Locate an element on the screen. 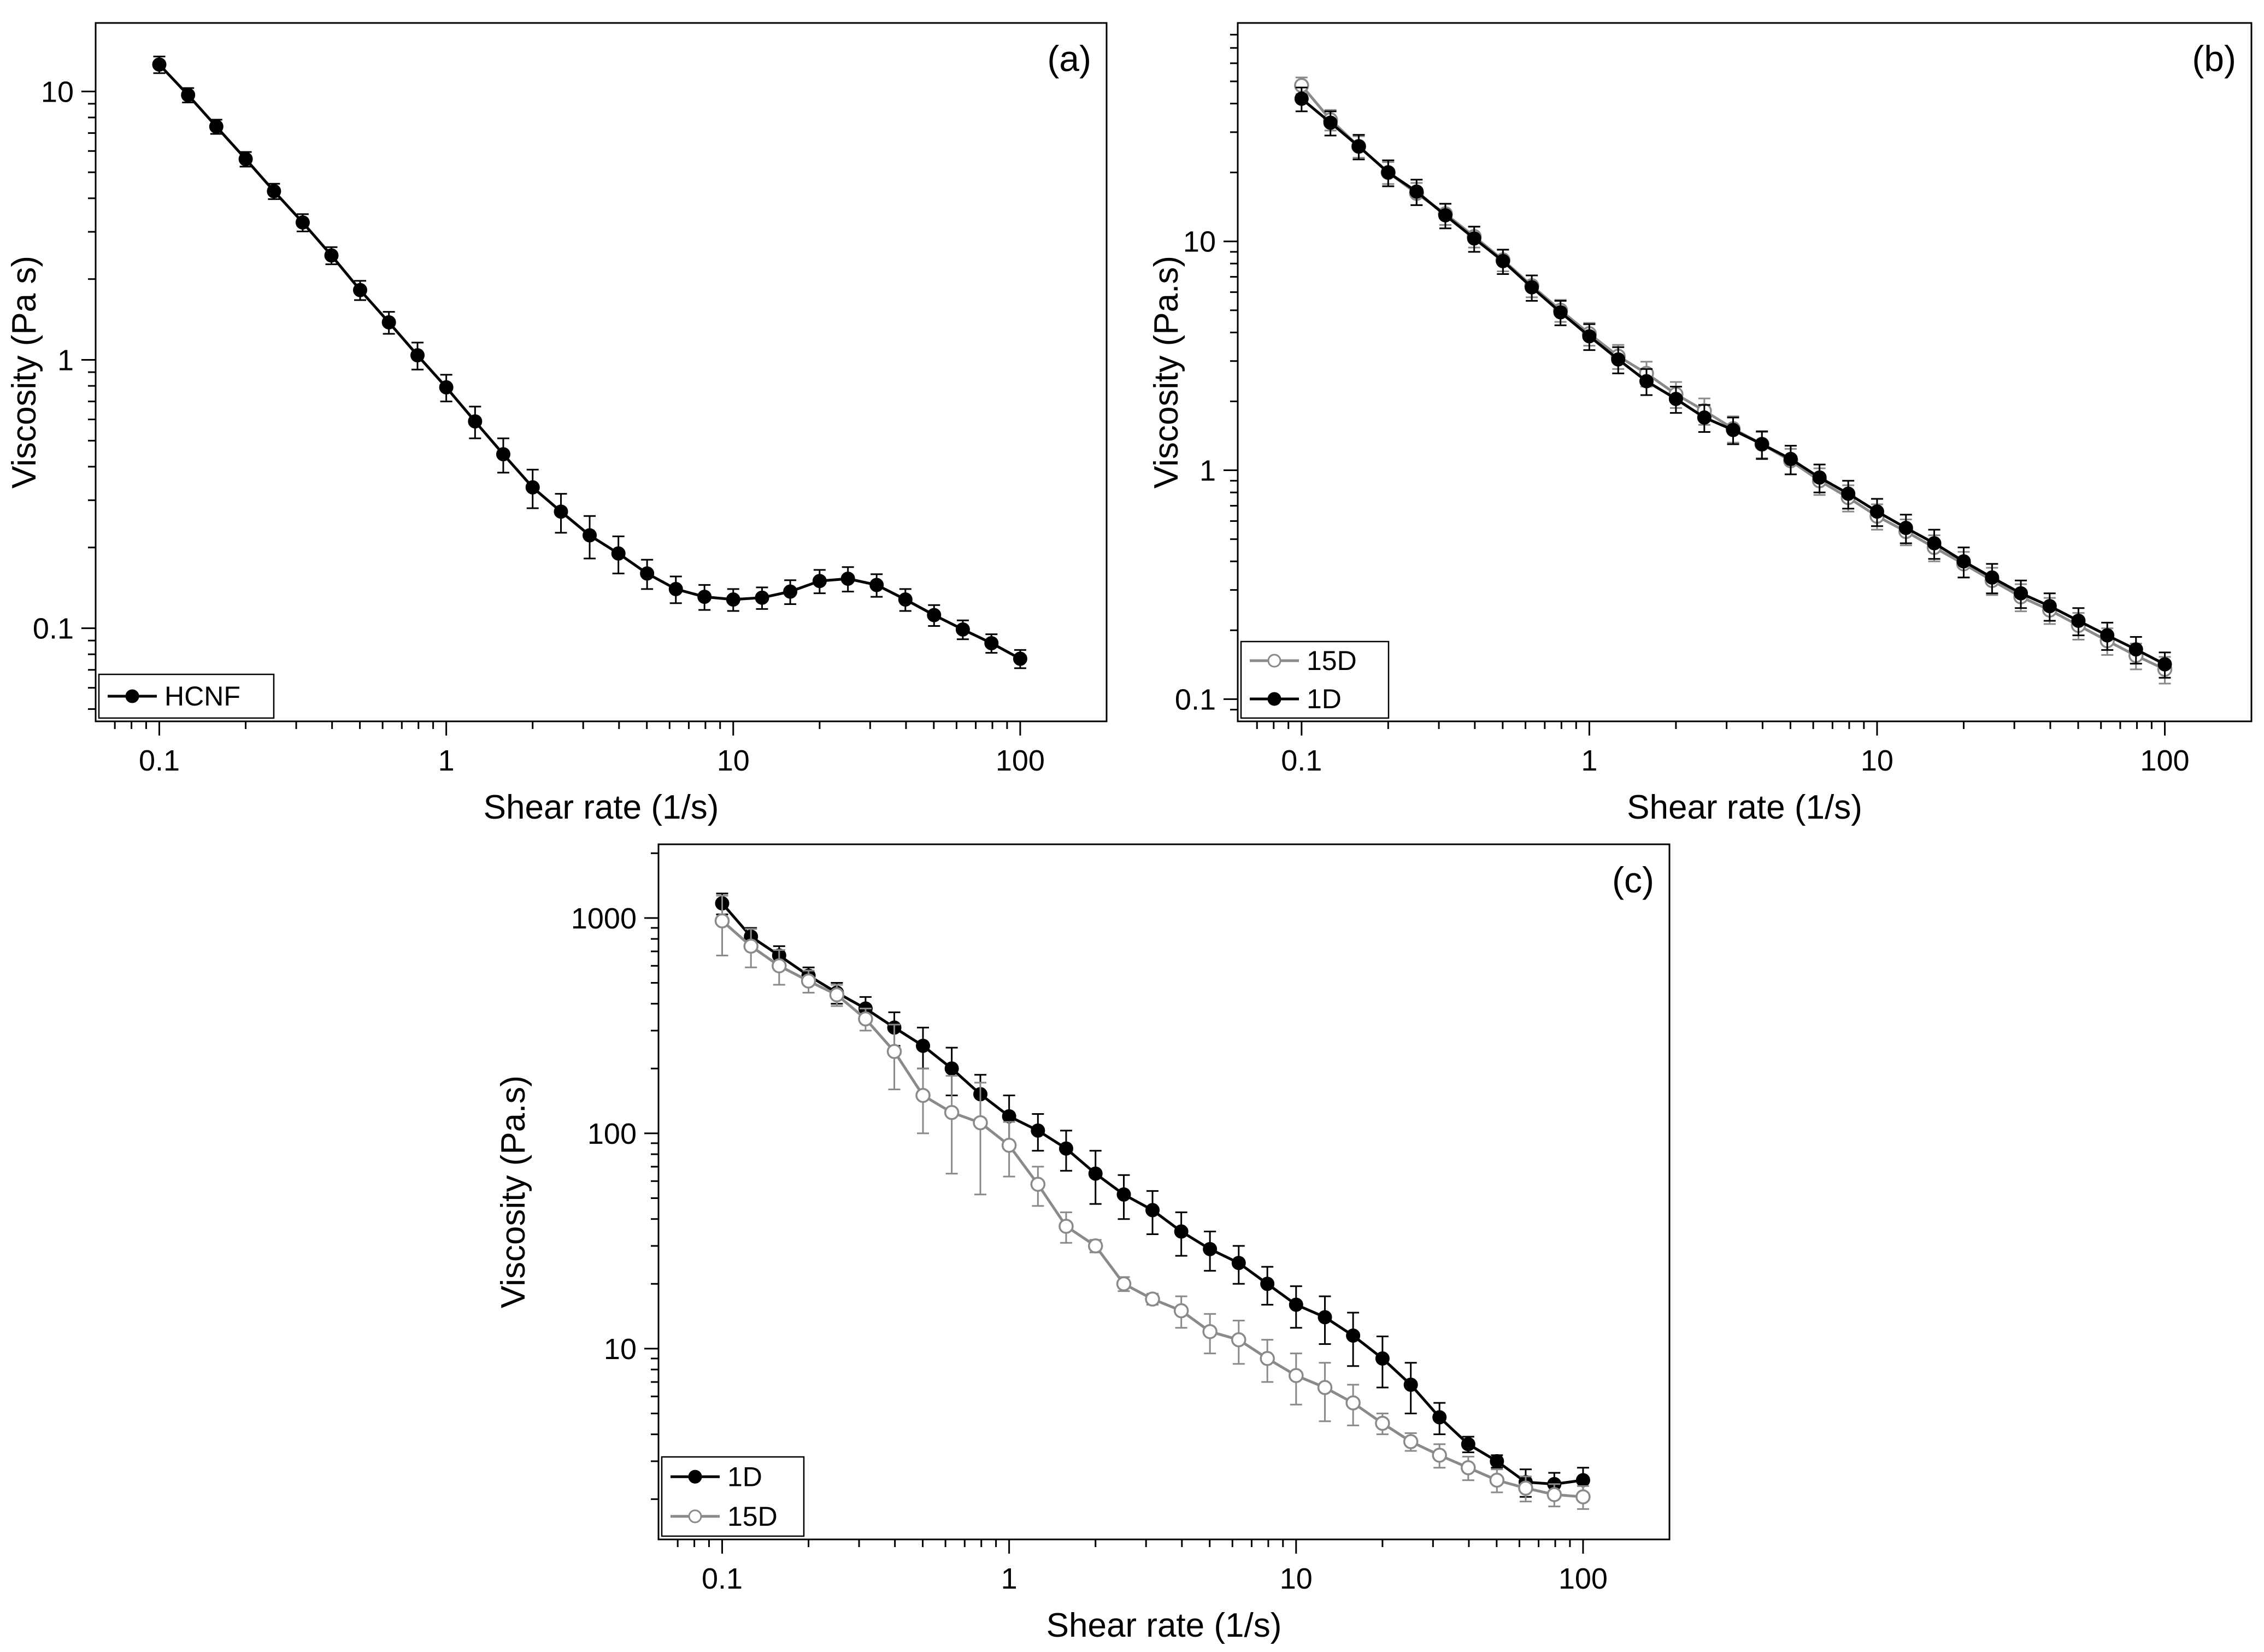 This screenshot has height=1652, width=2264. y-tick-label: 10 is located at coordinates (1199, 242).